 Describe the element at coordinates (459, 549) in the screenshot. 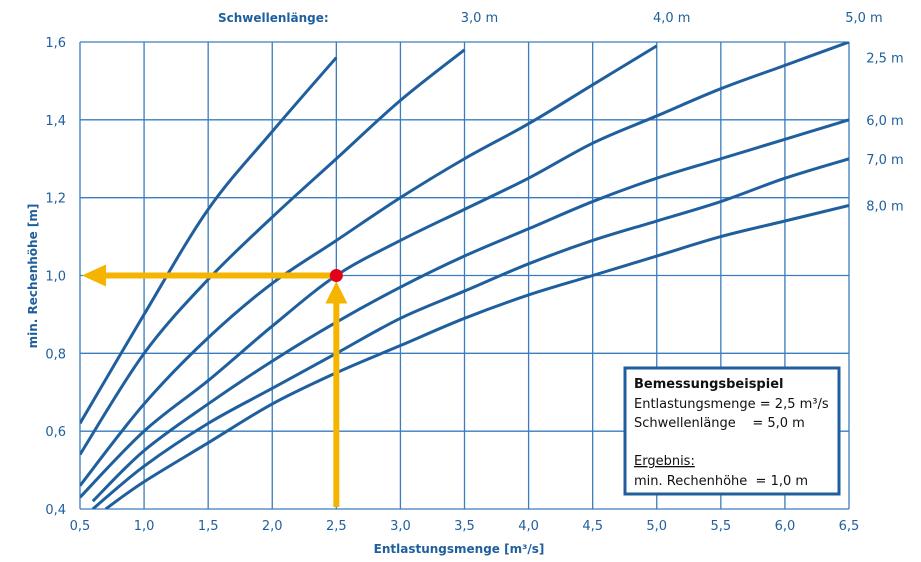

I see `x-axis-label: Entlastungsmenge [m³/s]` at that location.